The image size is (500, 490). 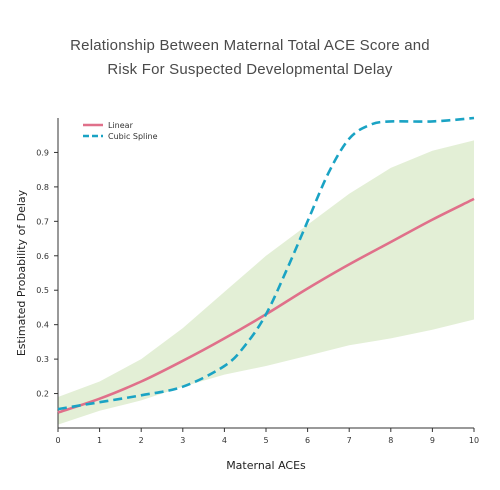 What do you see at coordinates (42, 221) in the screenshot?
I see `y-tick-label: 0.7` at bounding box center [42, 221].